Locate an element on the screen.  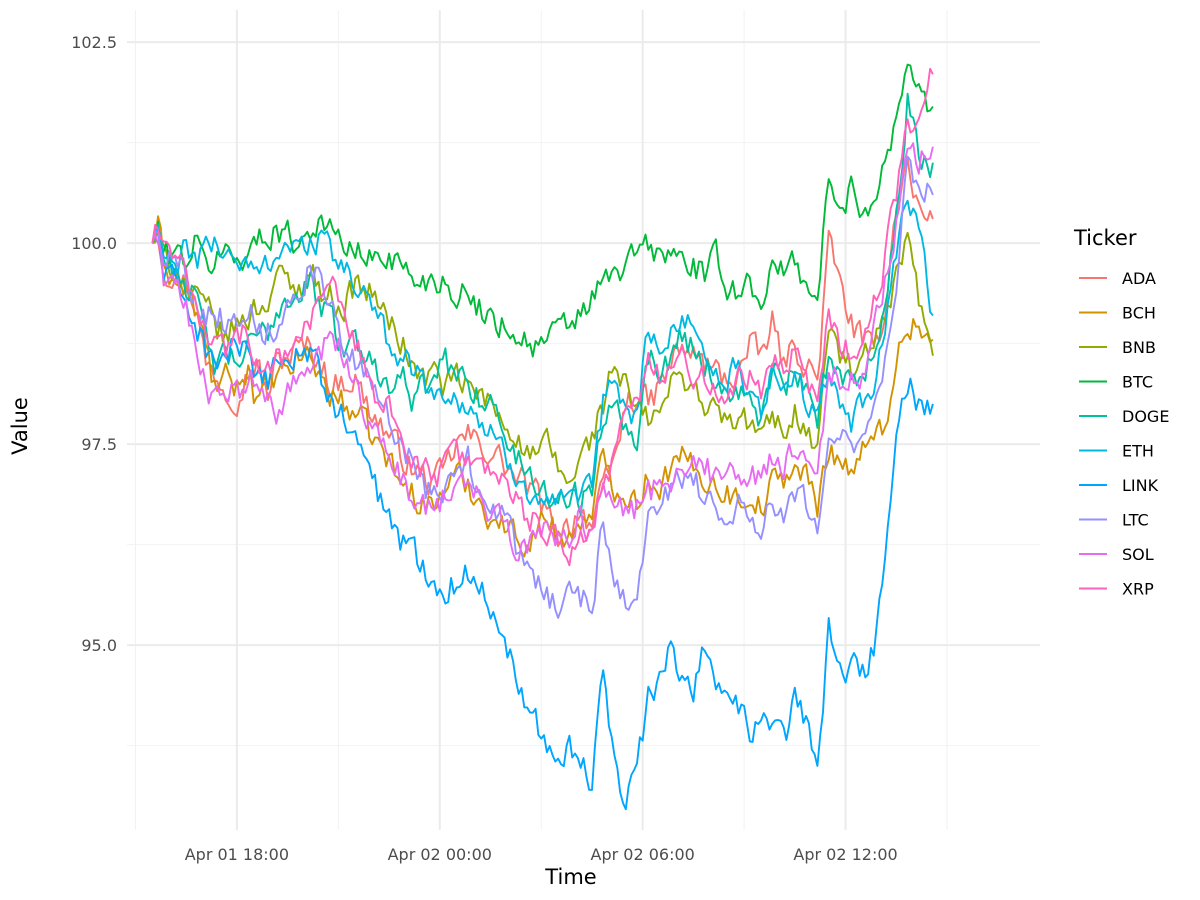
y-axis-title: Value is located at coordinates (20, 426).